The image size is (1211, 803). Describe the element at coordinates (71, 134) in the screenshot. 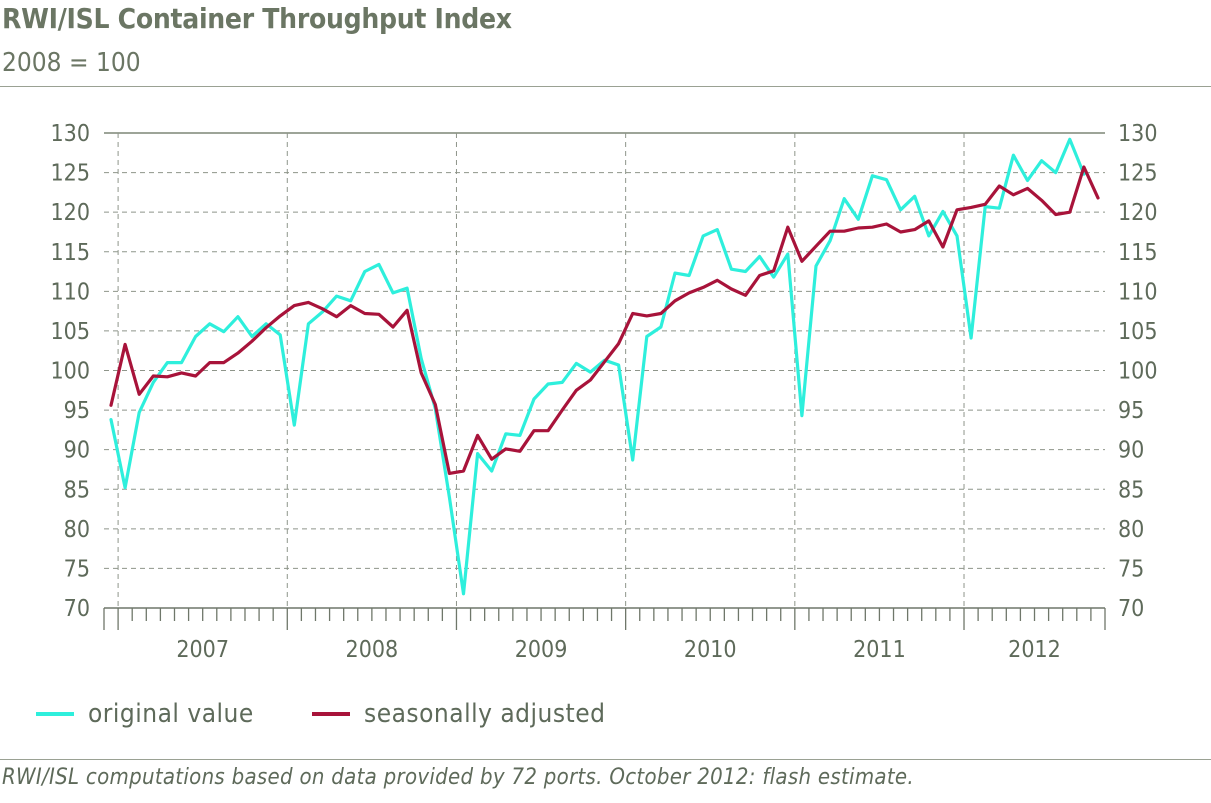

I see `y-tick-label-left: 130` at that location.